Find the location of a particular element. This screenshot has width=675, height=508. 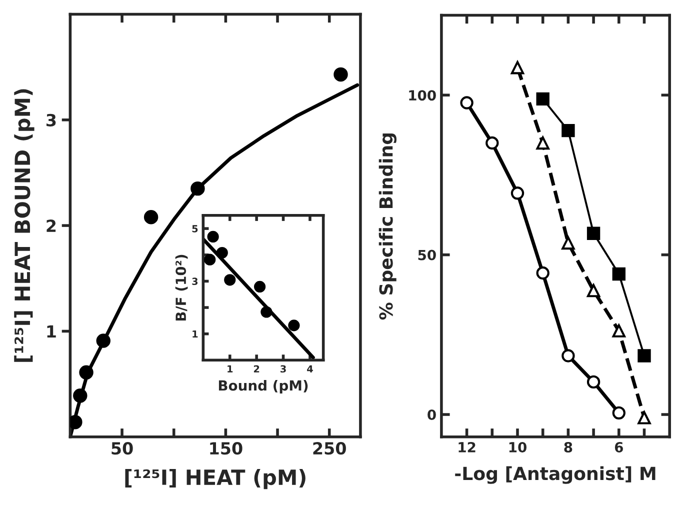

x-tick-label: 50 is located at coordinates (122, 448).